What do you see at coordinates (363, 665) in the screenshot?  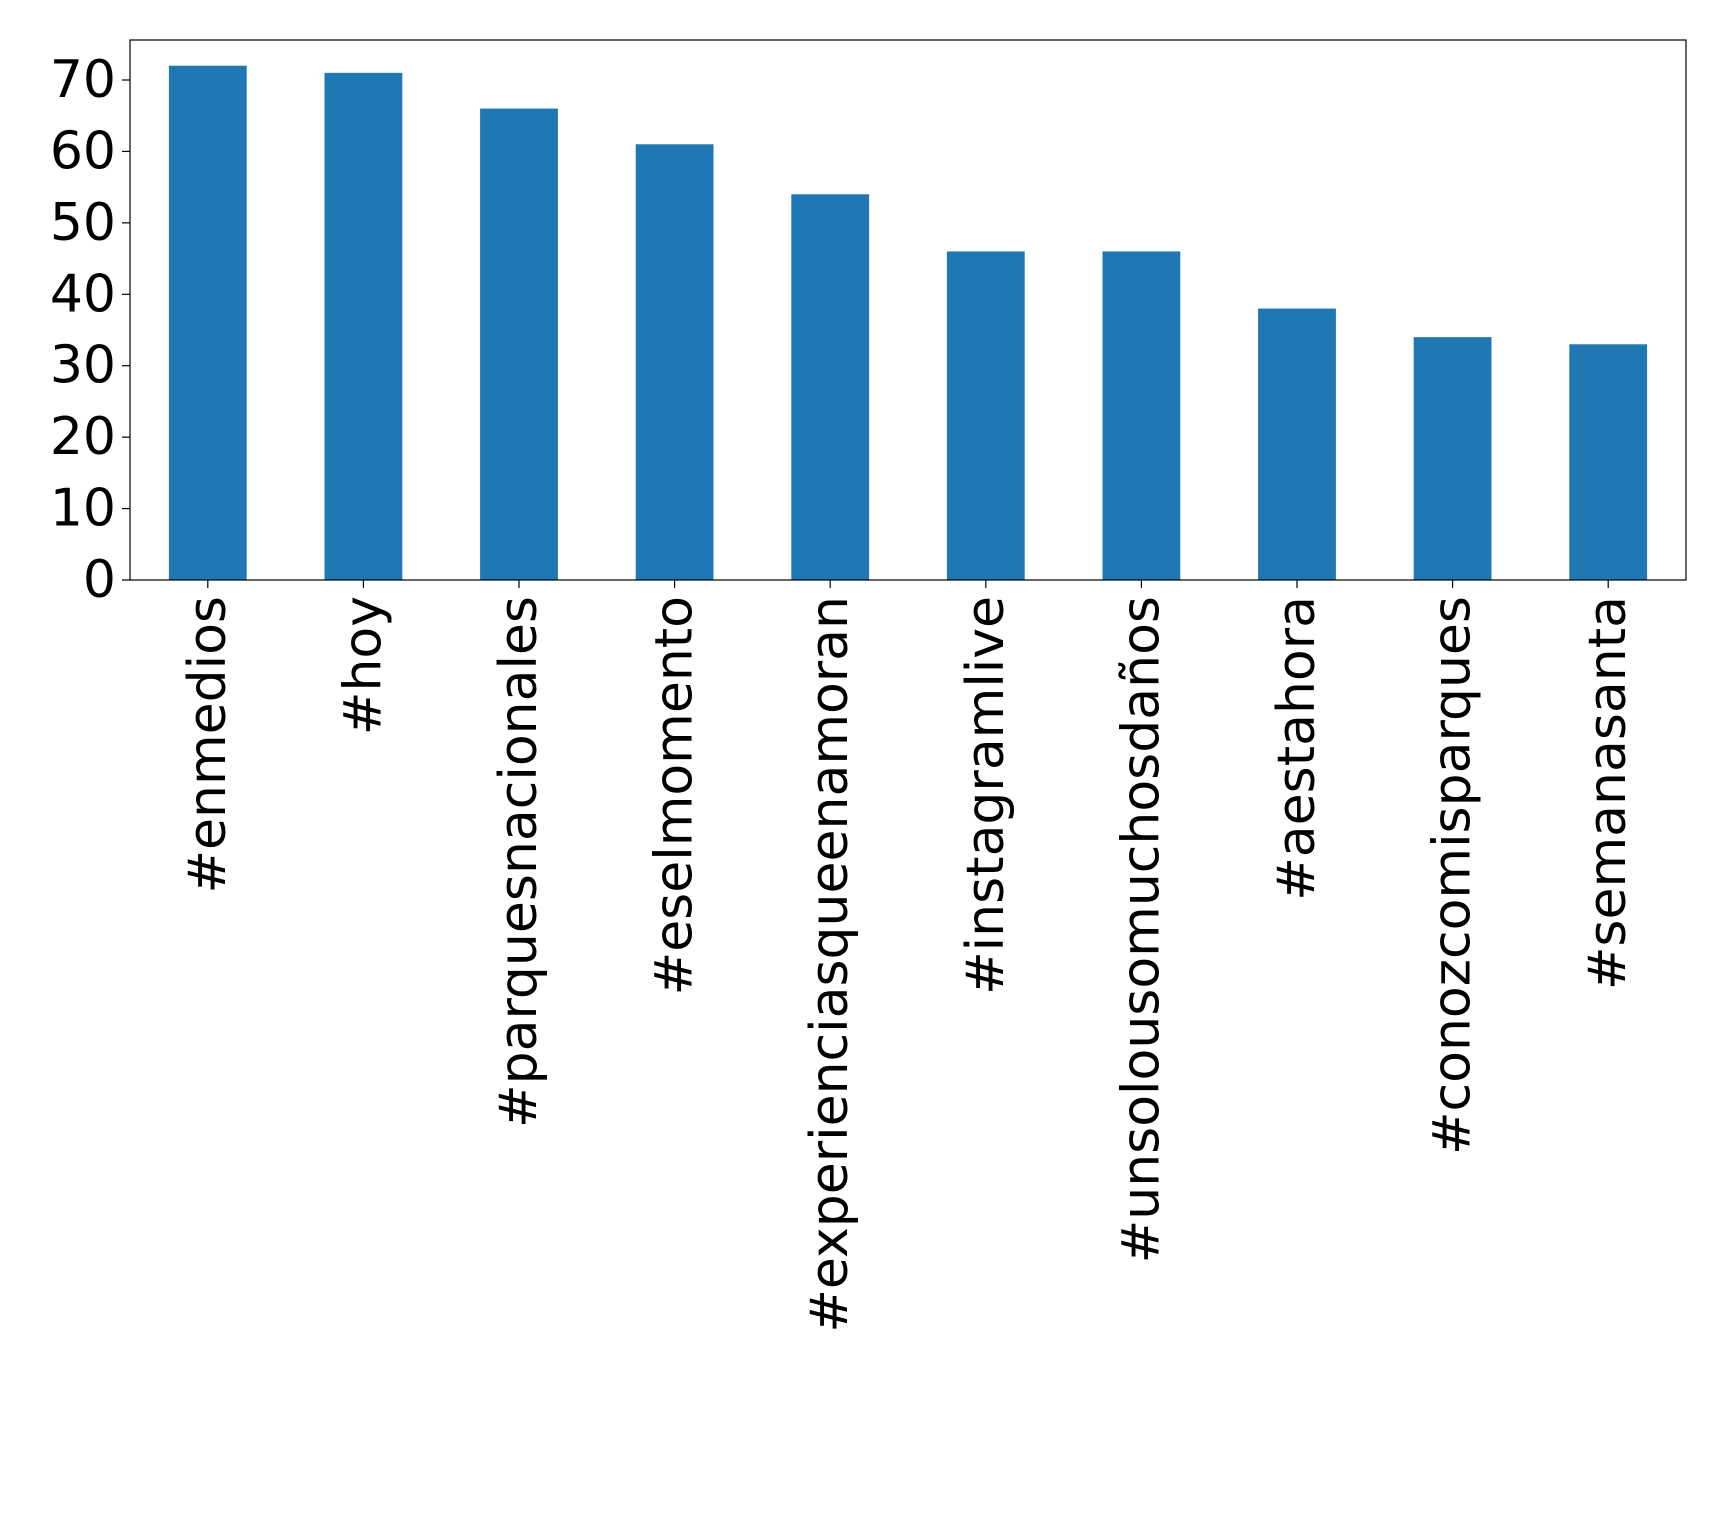 I see `x-tick-label: #hoy` at bounding box center [363, 665].